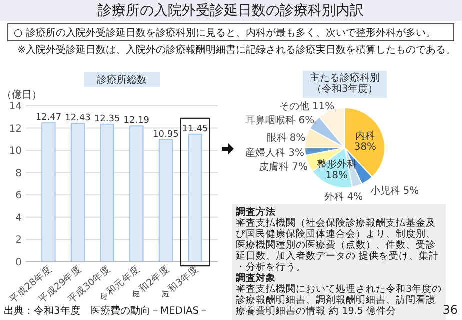  Describe the element at coordinates (49, 118) in the screenshot. I see `data-label: 12.47` at that location.